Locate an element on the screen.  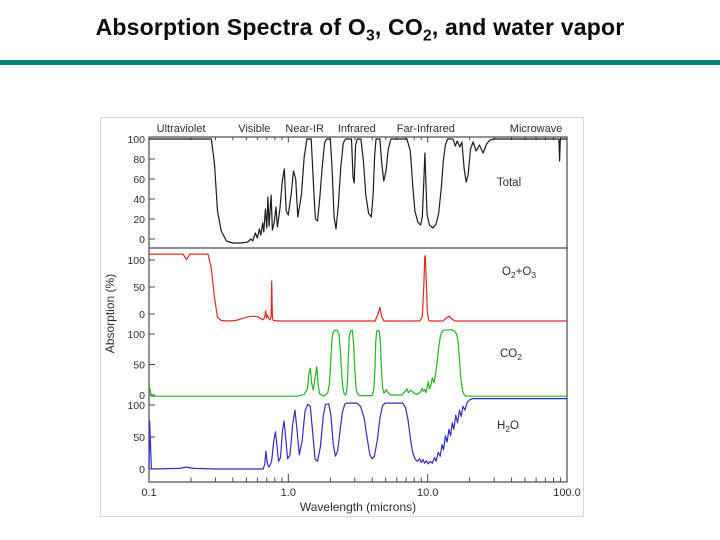
title-divider is located at coordinates (360, 62).